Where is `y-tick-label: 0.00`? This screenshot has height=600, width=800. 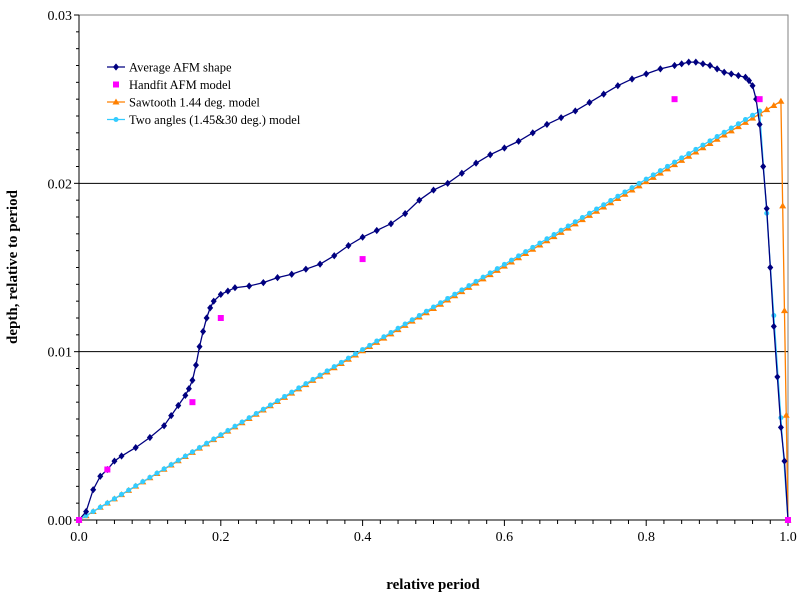
y-tick-label: 0.00 is located at coordinates (60, 521).